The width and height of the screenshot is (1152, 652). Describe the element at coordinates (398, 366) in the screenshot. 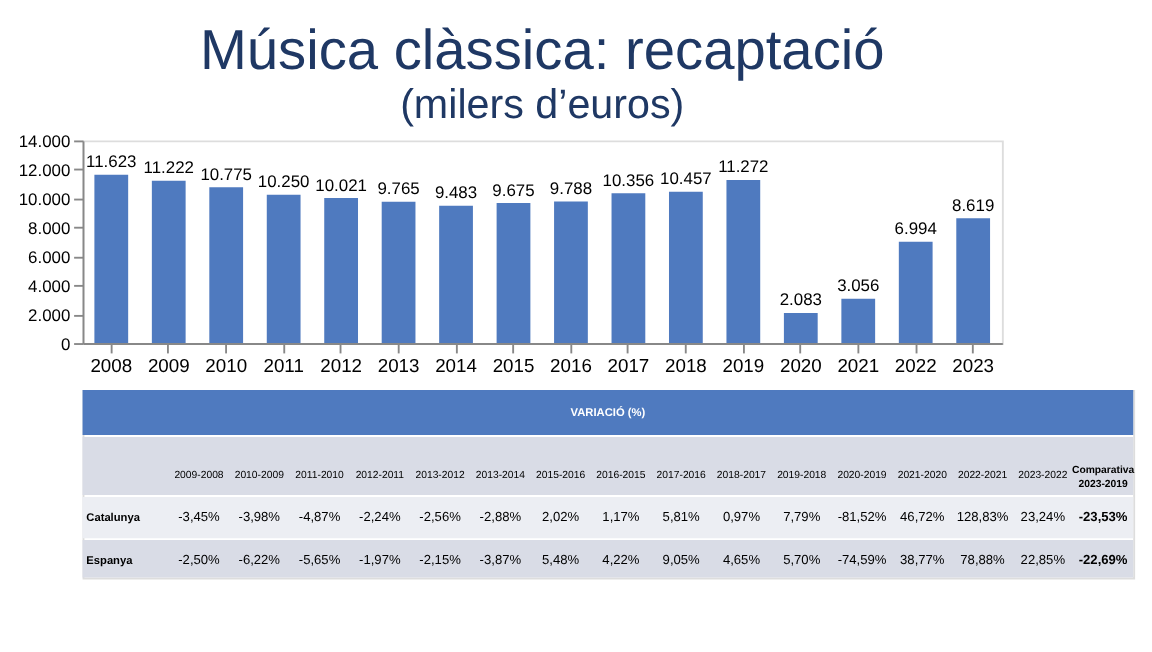

I see `x-tick-label: 2013` at that location.